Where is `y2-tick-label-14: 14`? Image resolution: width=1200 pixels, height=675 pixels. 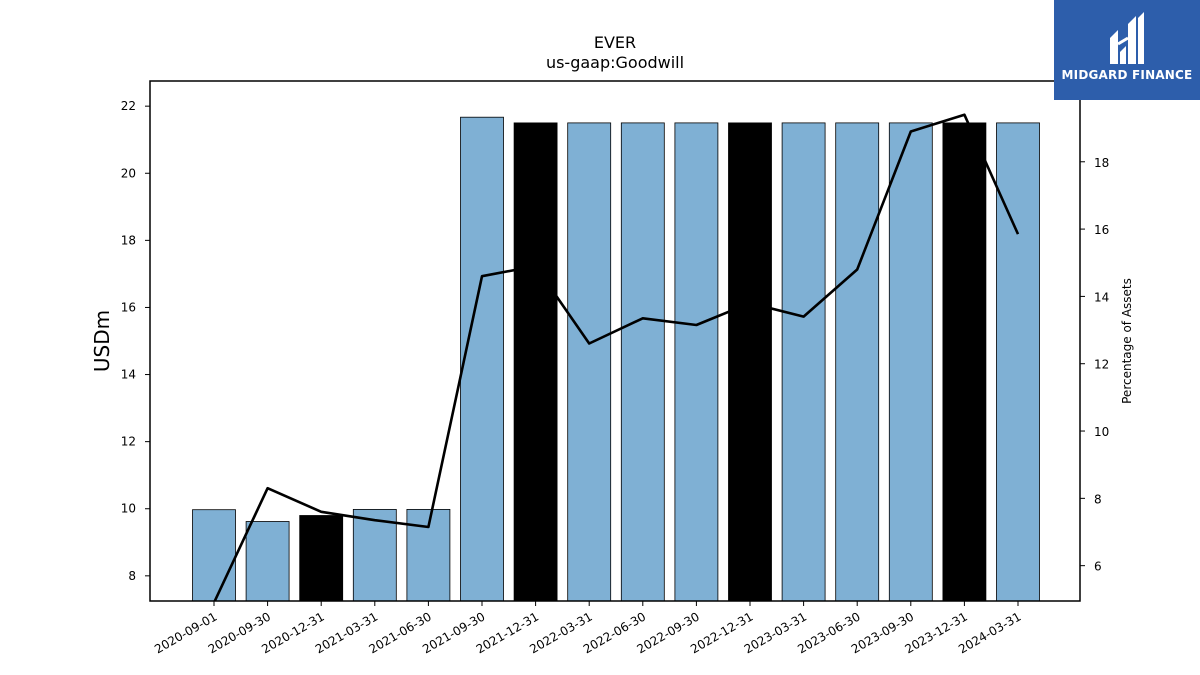
y2-tick-label-14: 14 is located at coordinates (1101, 297).